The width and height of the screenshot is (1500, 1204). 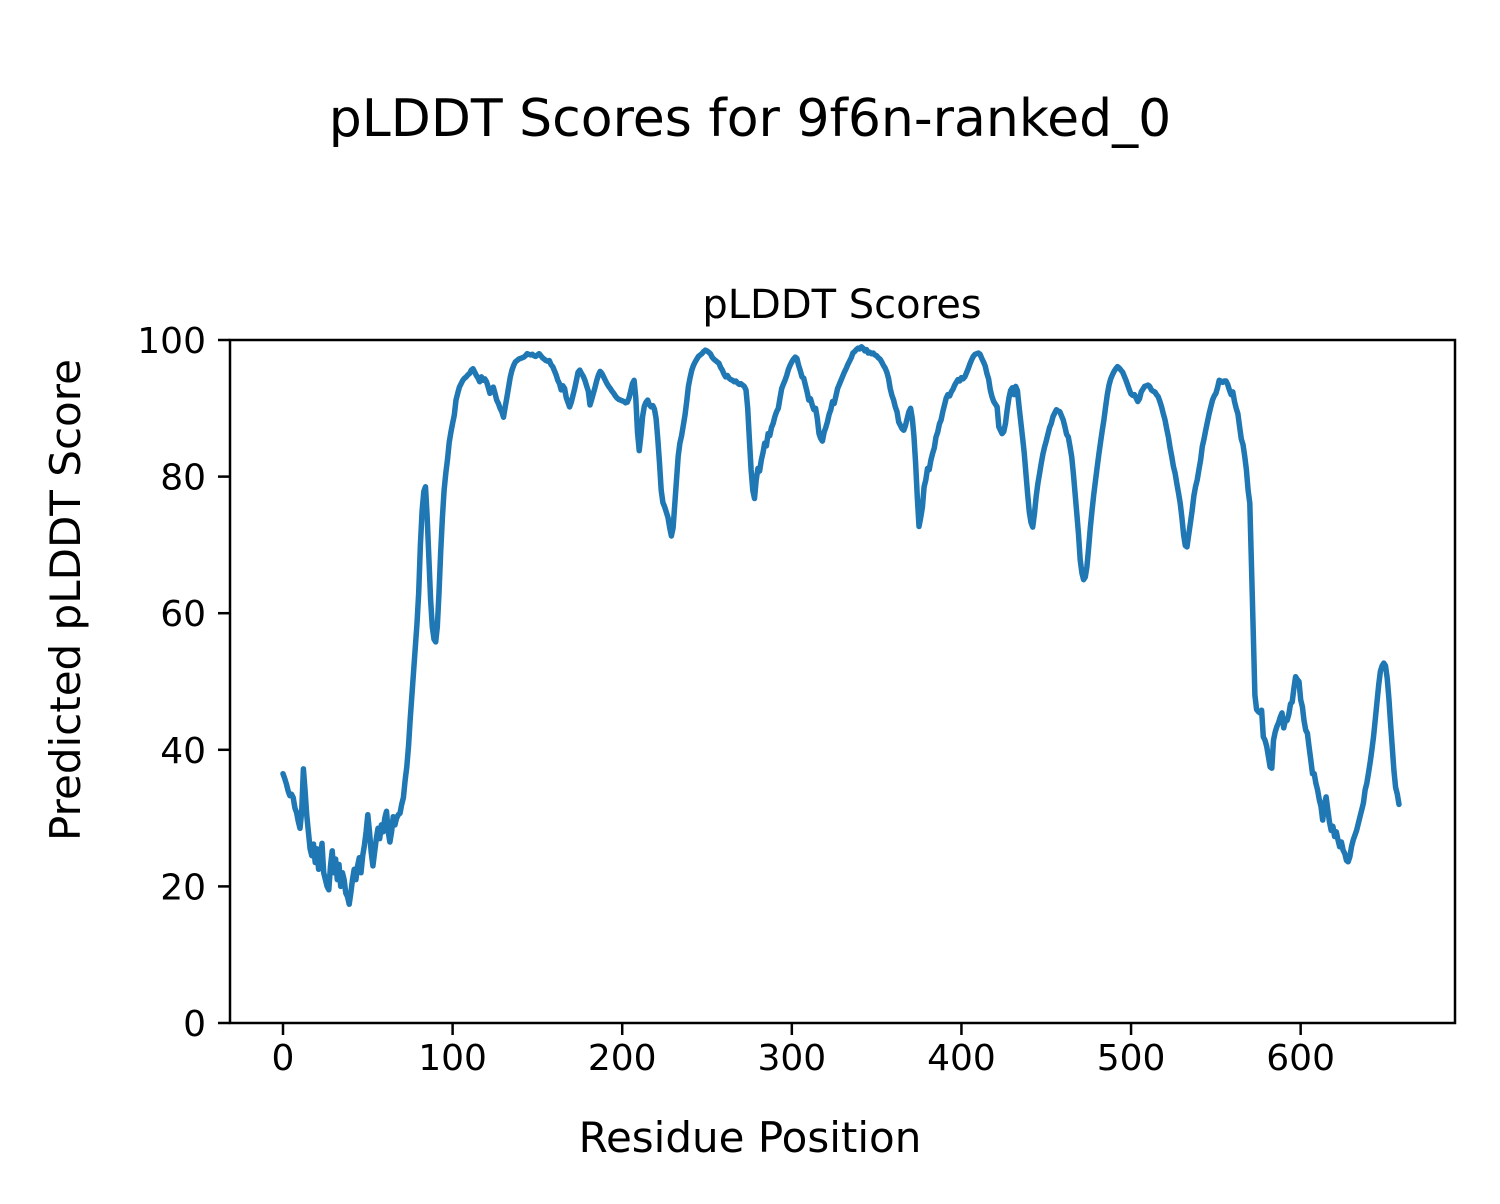 What do you see at coordinates (183, 751) in the screenshot?
I see `y-tick-label: 40` at bounding box center [183, 751].